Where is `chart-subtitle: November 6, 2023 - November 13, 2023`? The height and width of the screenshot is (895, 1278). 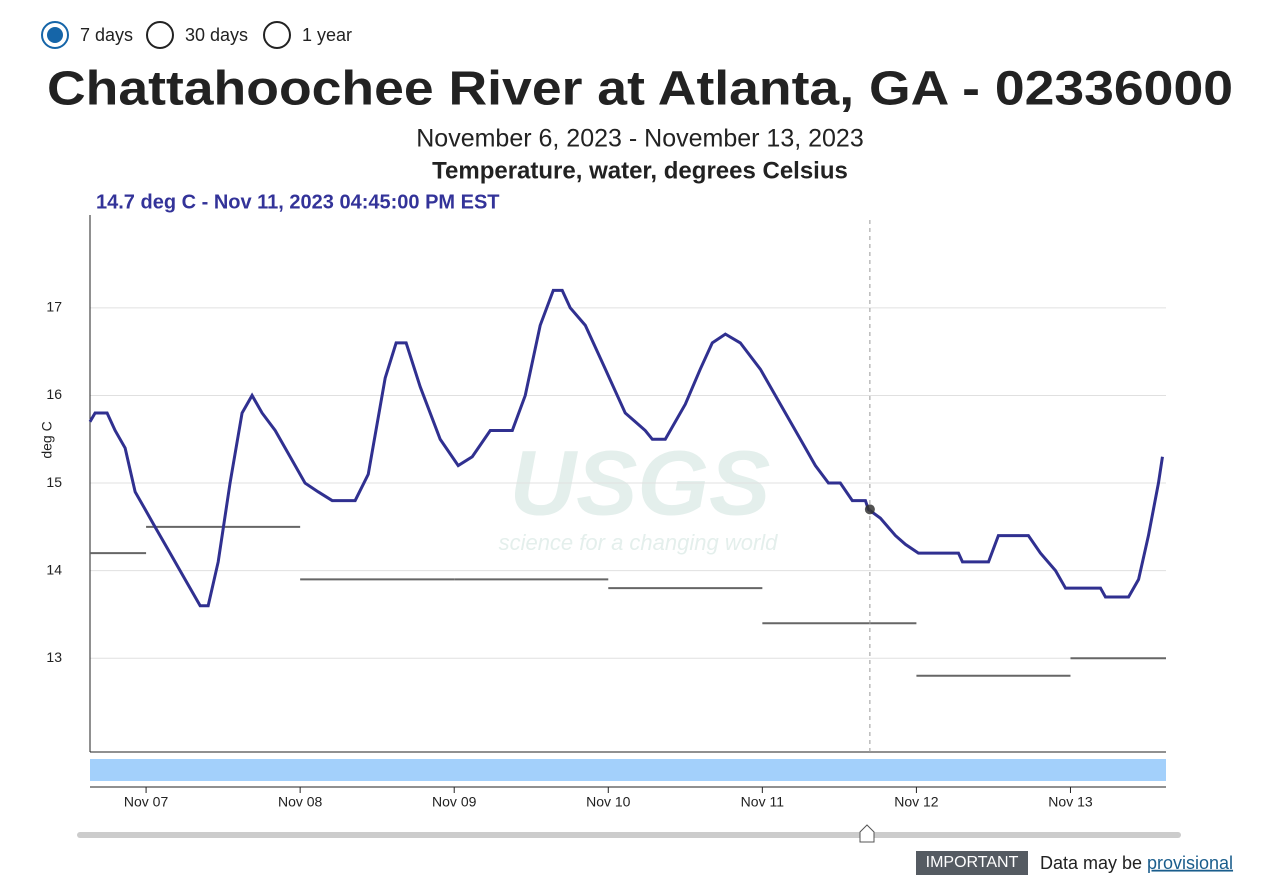 chart-subtitle: November 6, 2023 - November 13, 2023 is located at coordinates (639, 139).